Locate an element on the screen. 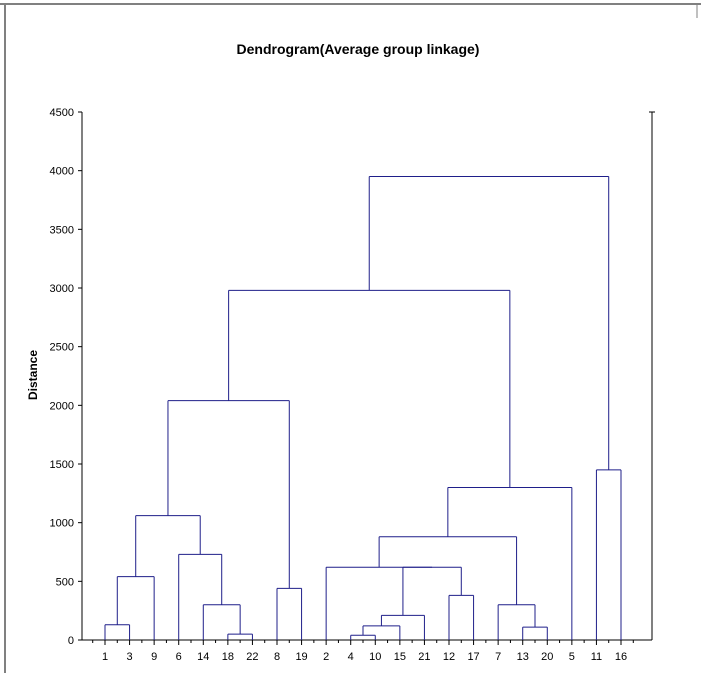 The height and width of the screenshot is (673, 701). y-tick-label: 4000 is located at coordinates (62, 172).